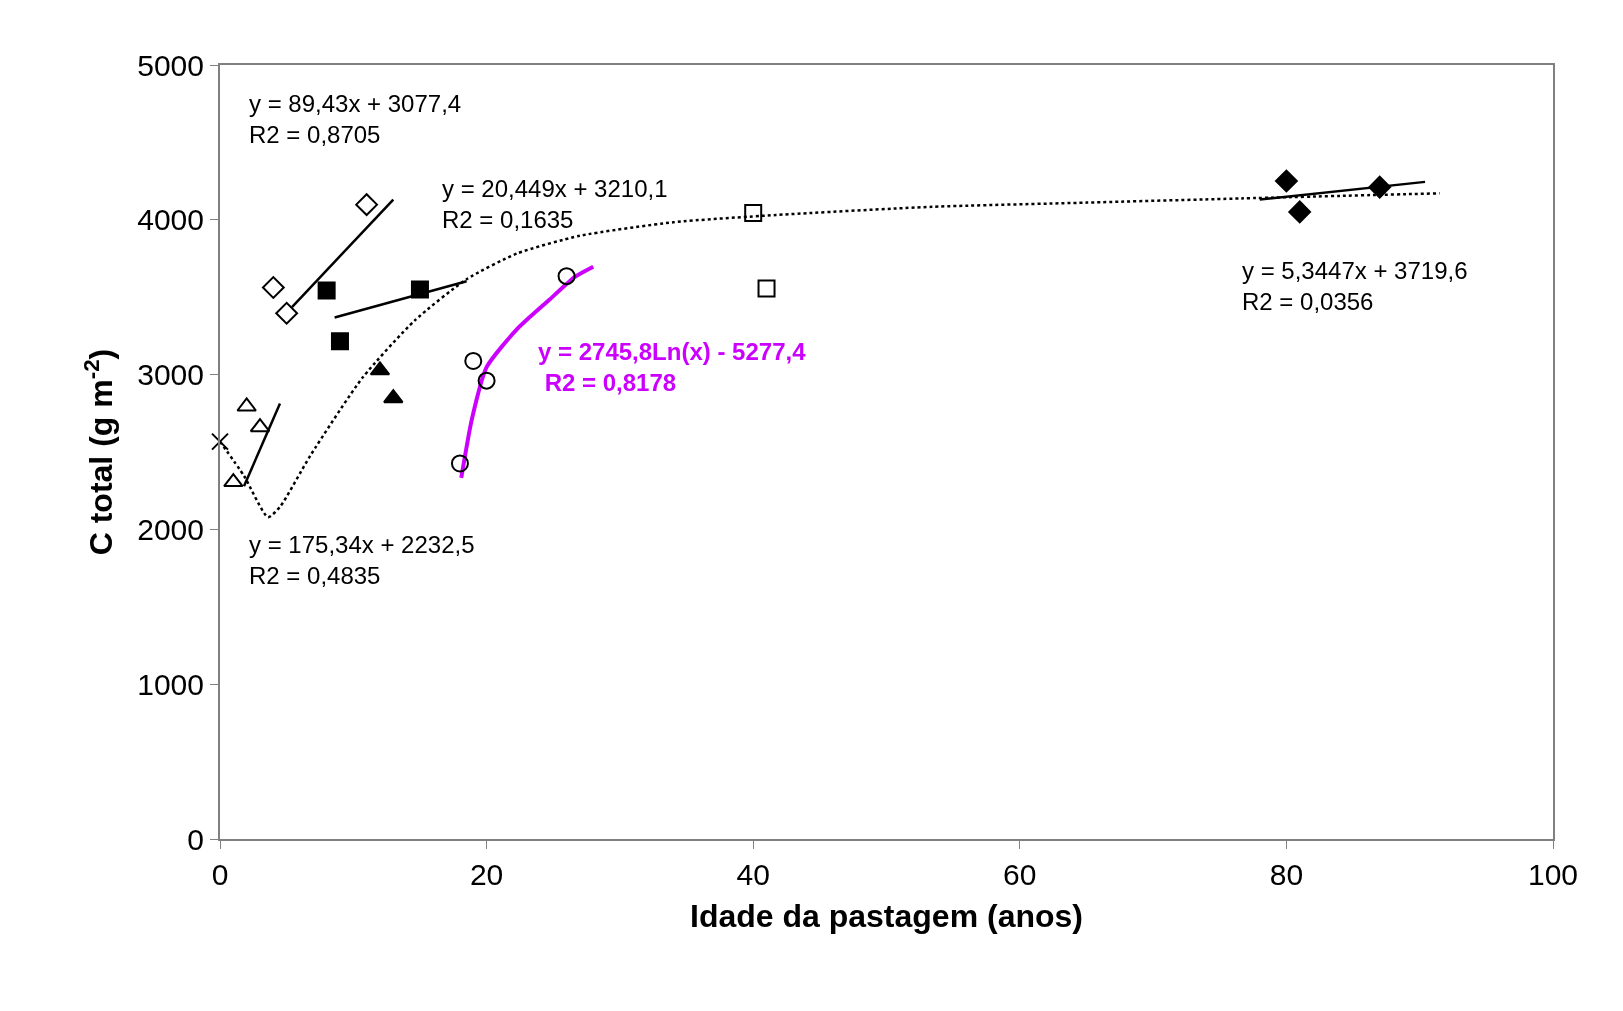 The image size is (1623, 1011). What do you see at coordinates (355, 119) in the screenshot?
I see `annotation: y = 89,43x + 3077,4 R2 = 0,8705` at bounding box center [355, 119].